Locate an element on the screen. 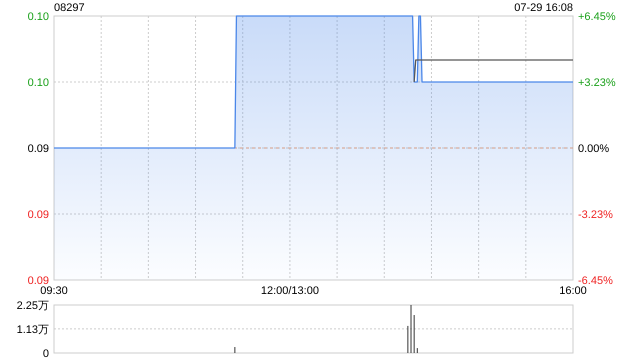 This screenshot has width=640, height=360. chart-title: 08297 is located at coordinates (69, 8).